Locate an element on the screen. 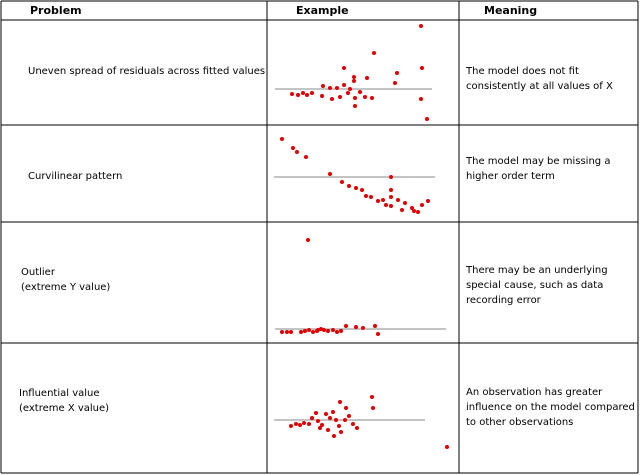  problem: Outlier is located at coordinates (38, 272).